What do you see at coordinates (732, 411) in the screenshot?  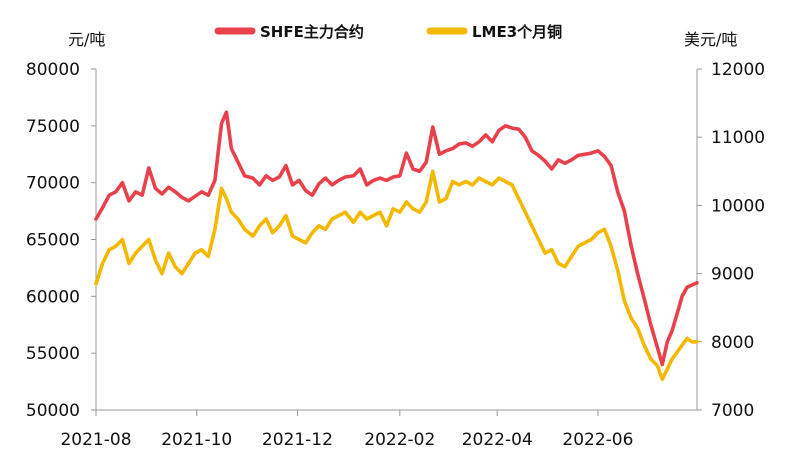 I see `right-tick-label: 7000` at bounding box center [732, 411].